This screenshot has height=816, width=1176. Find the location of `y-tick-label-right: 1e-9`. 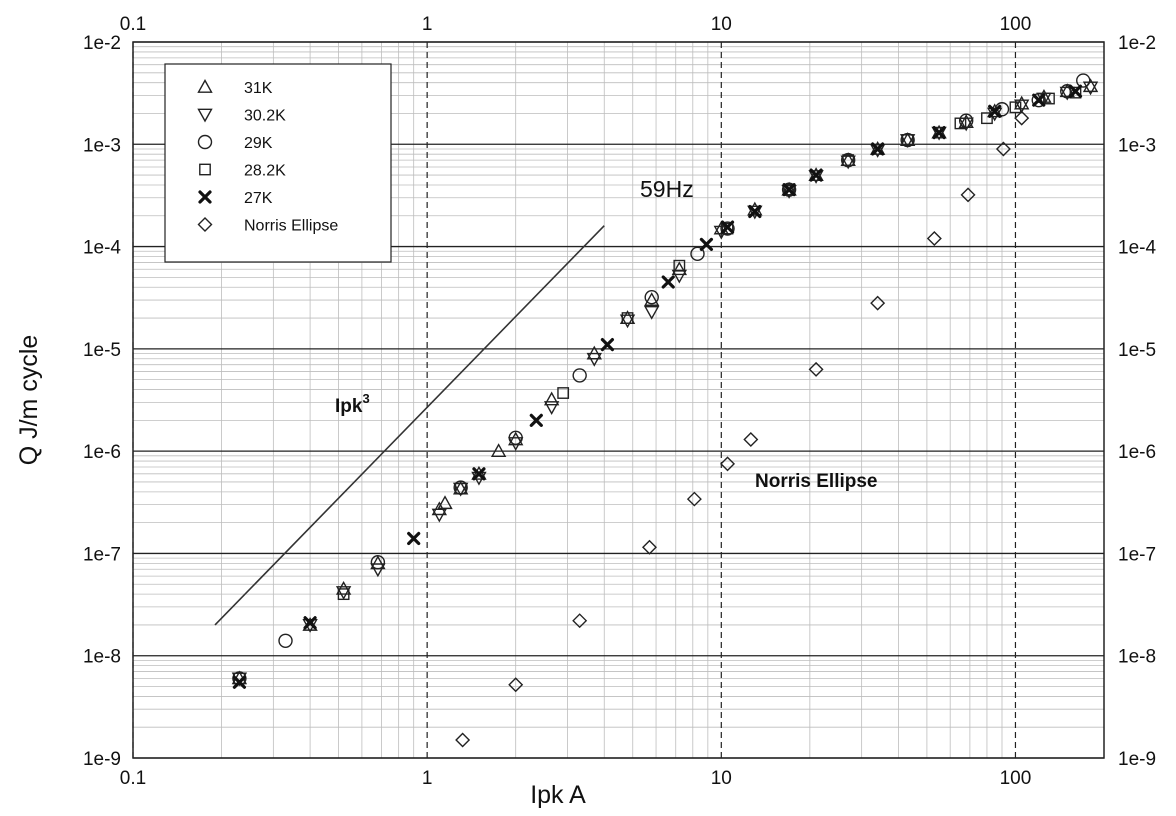

y-tick-label-right: 1e-9 is located at coordinates (1137, 759).